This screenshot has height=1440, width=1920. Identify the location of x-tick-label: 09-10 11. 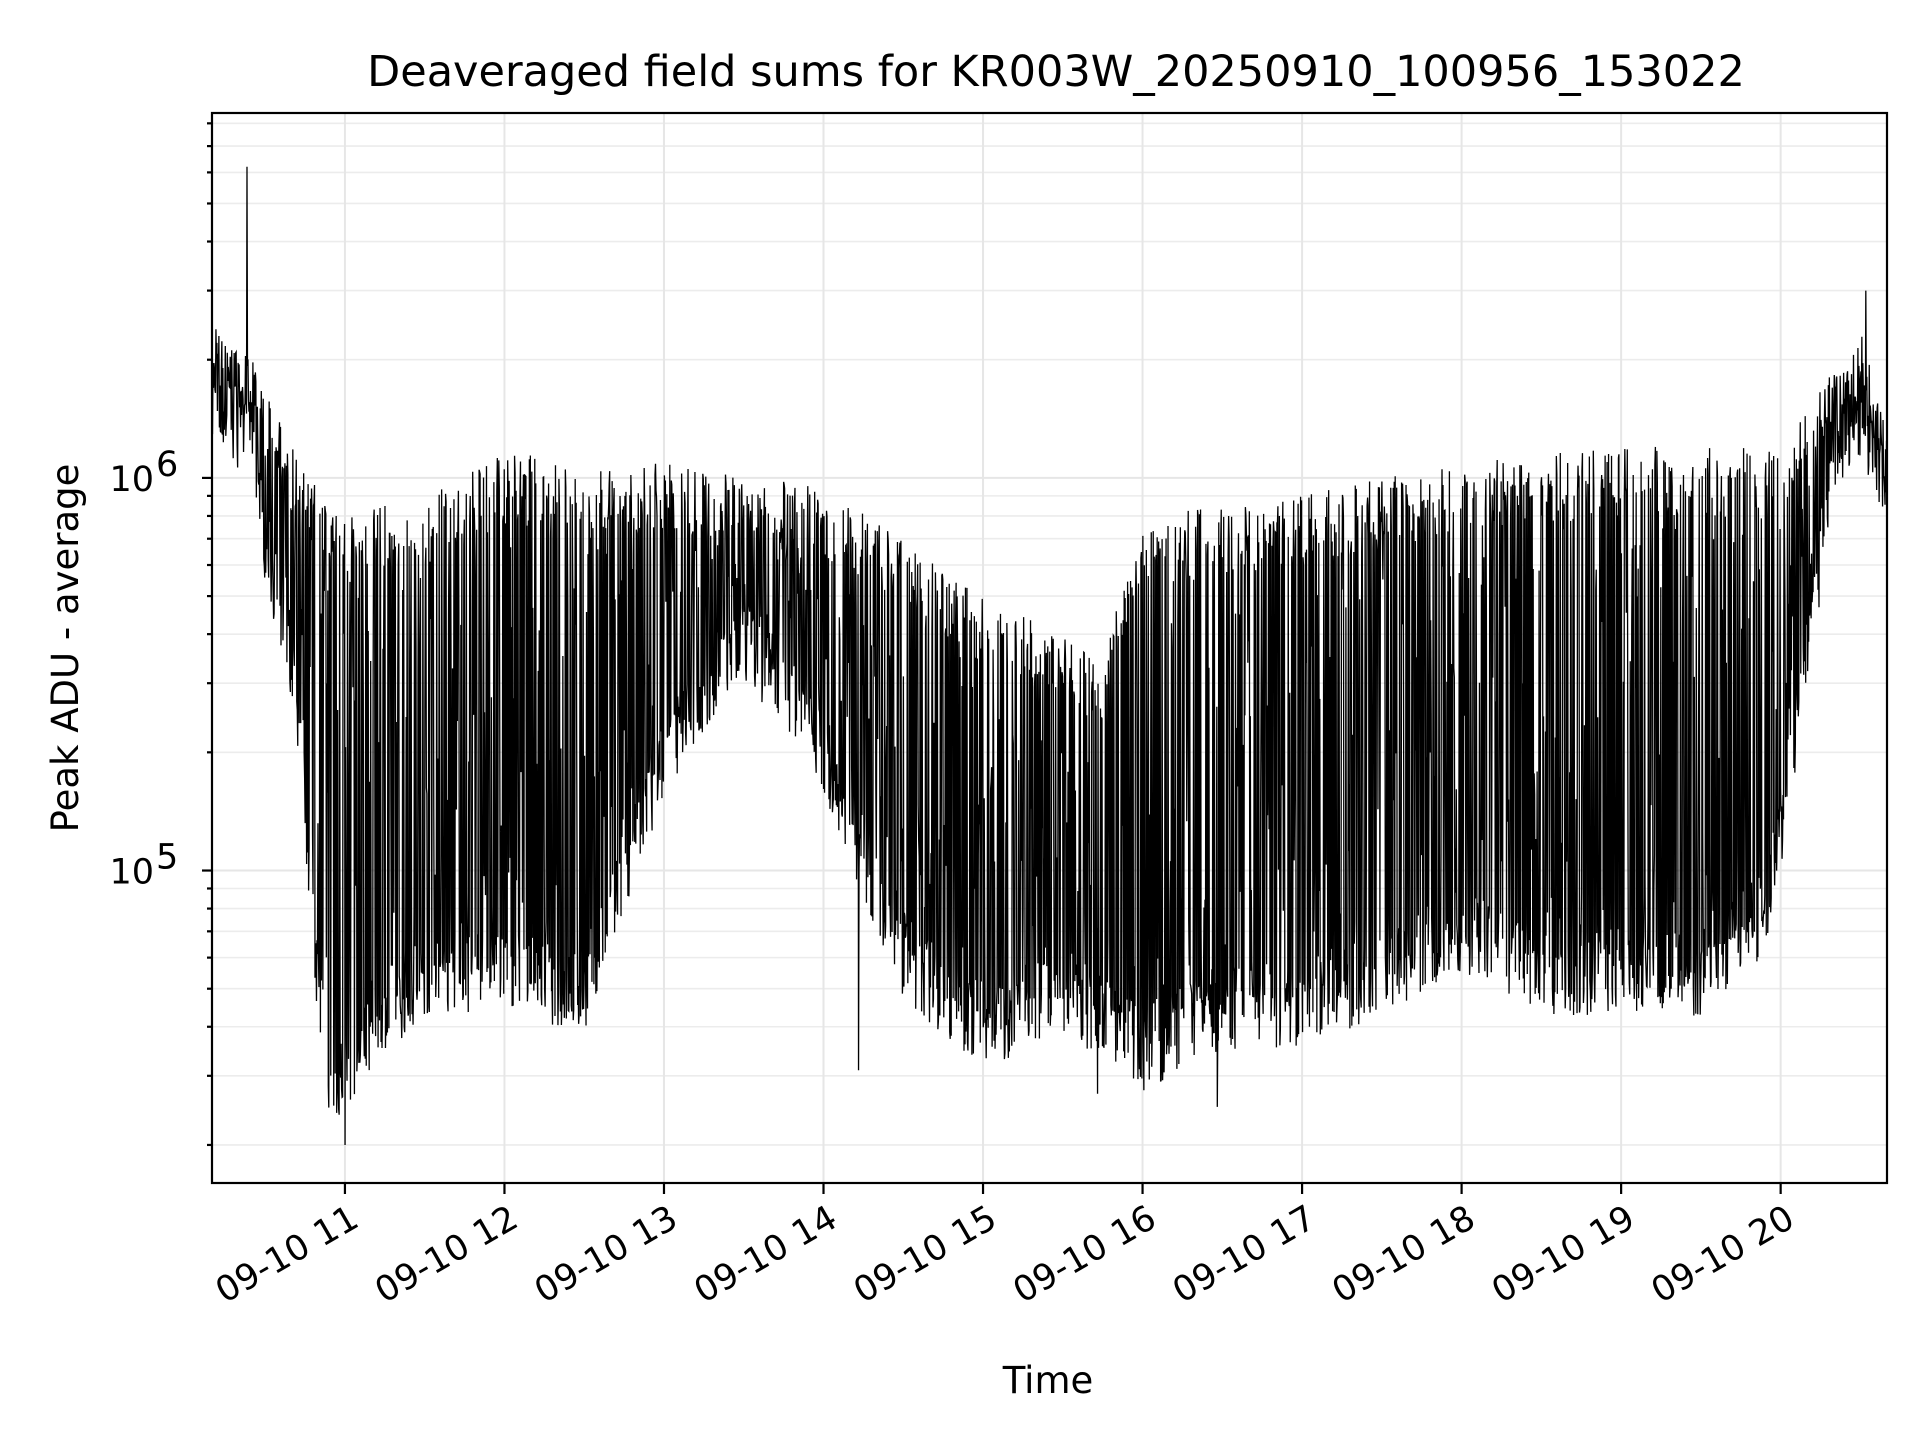
(287, 1254).